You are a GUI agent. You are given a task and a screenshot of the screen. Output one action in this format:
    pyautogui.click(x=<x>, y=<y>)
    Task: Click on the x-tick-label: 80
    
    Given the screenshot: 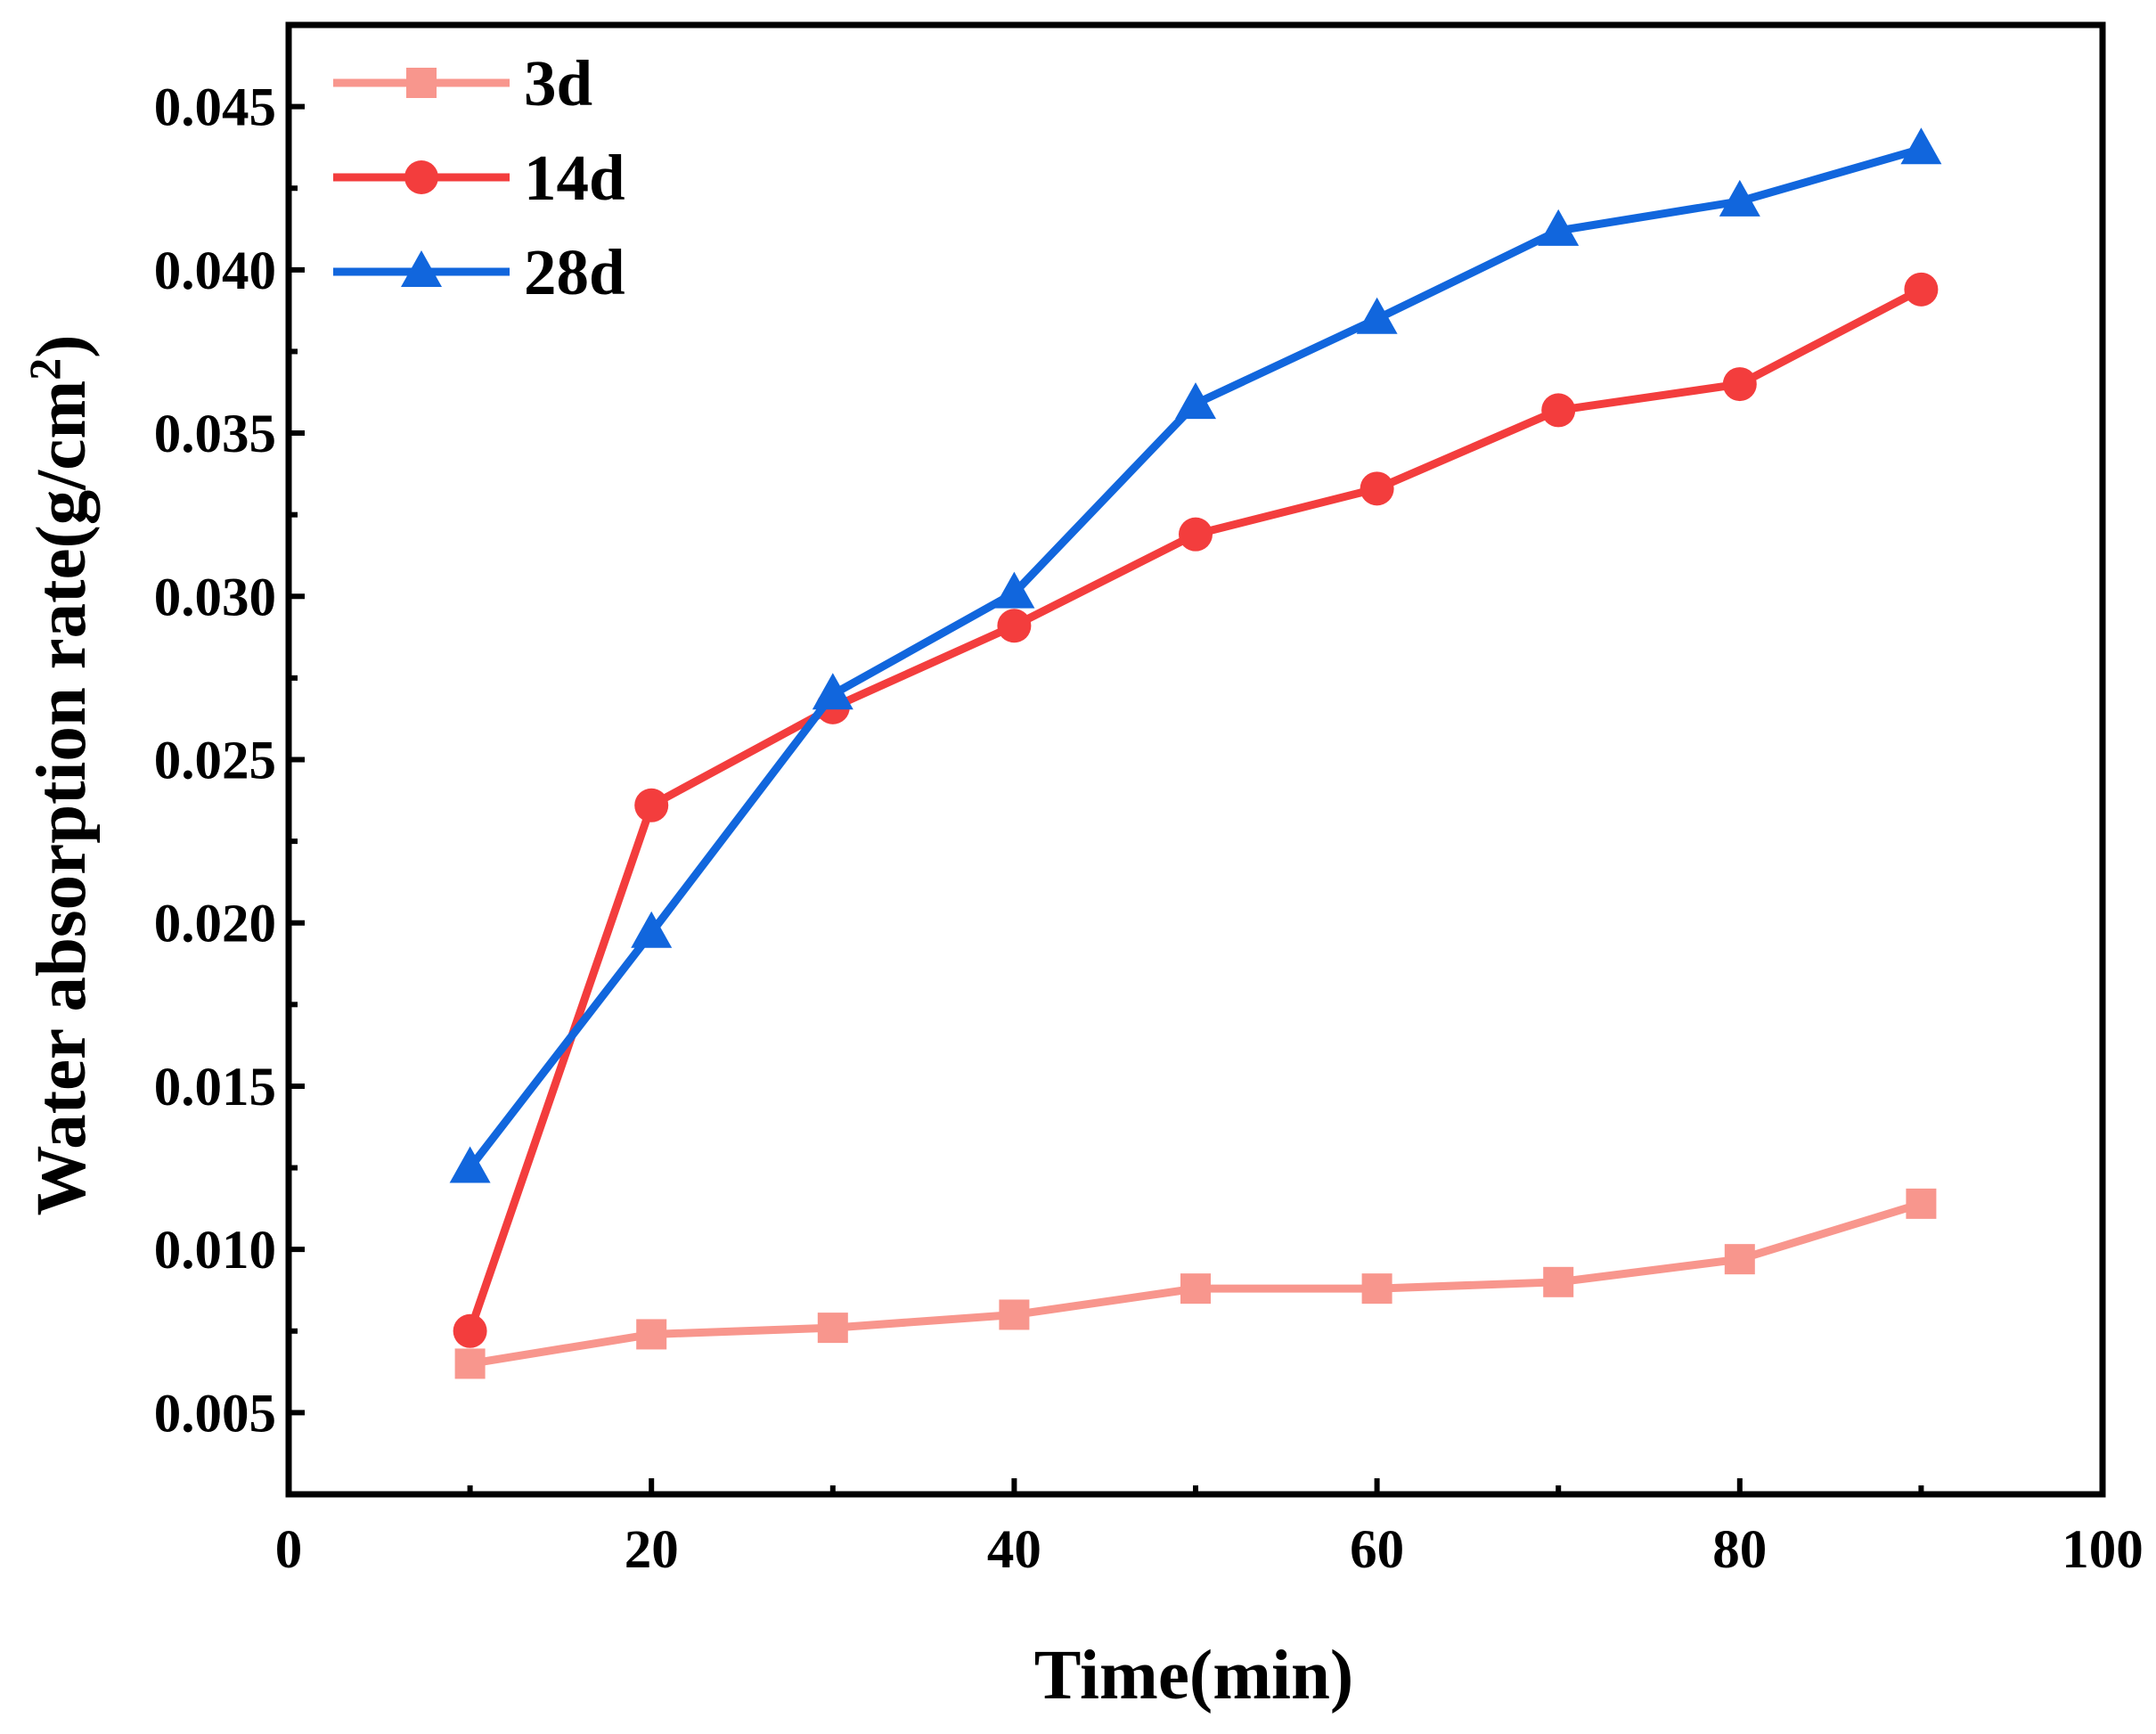 What is the action you would take?
    pyautogui.click(x=1739, y=1550)
    